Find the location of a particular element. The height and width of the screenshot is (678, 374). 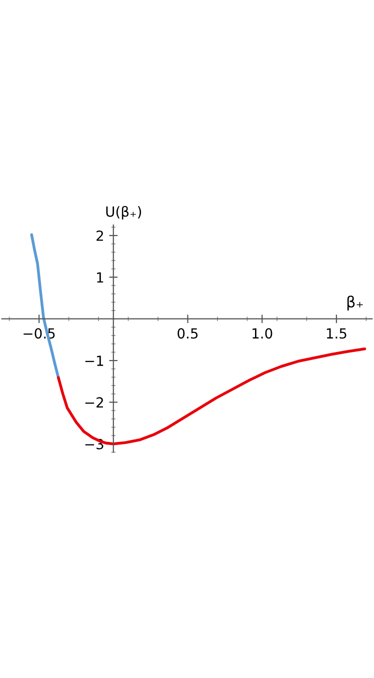

y-tick-label: −1 is located at coordinates (94, 361).